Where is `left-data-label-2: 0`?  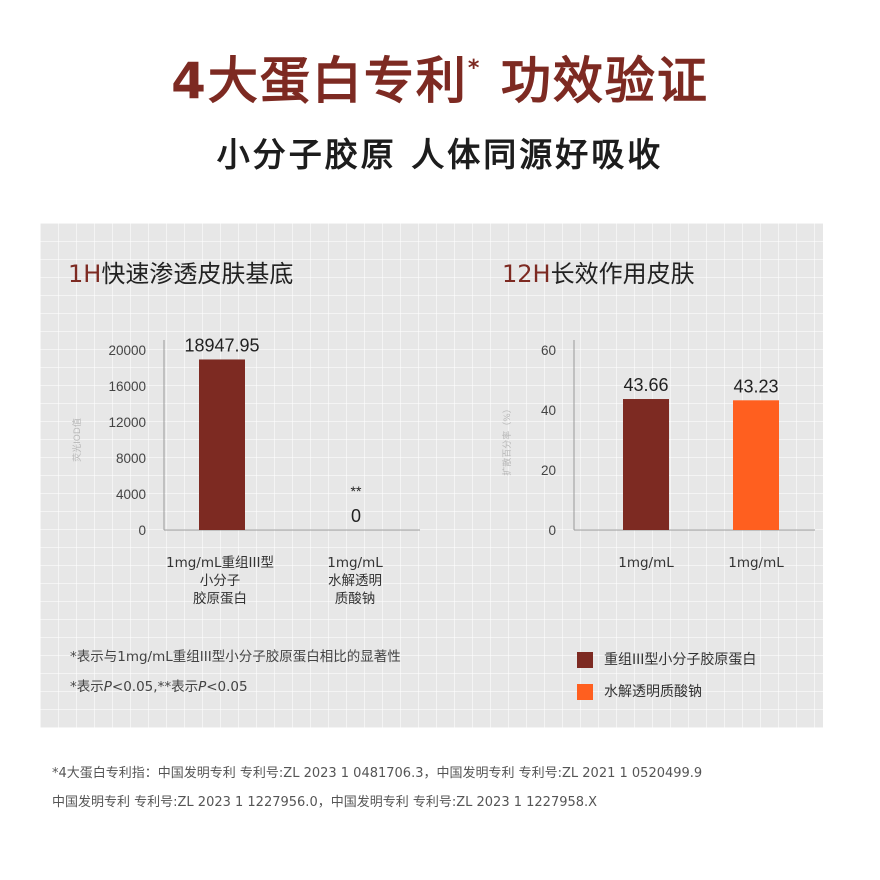
left-data-label-2: 0 is located at coordinates (356, 516).